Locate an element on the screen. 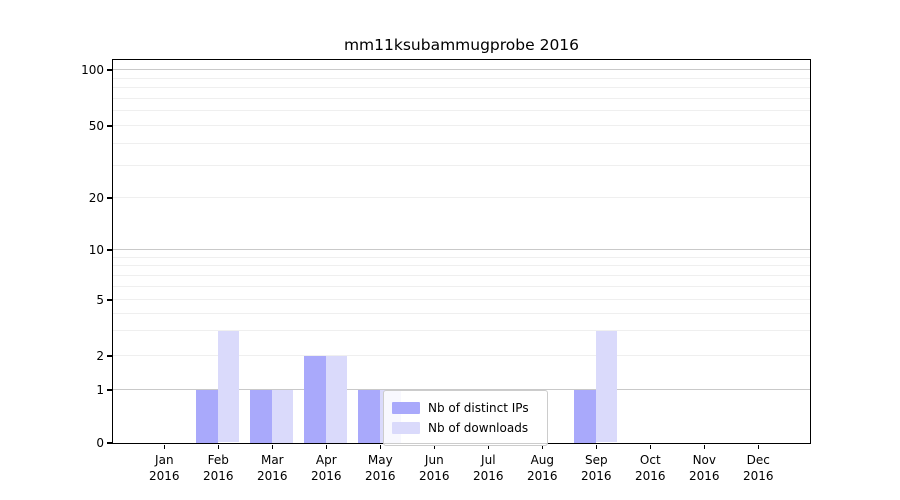 The width and height of the screenshot is (900, 500). x-tick-label: Jan 2016 is located at coordinates (164, 468).